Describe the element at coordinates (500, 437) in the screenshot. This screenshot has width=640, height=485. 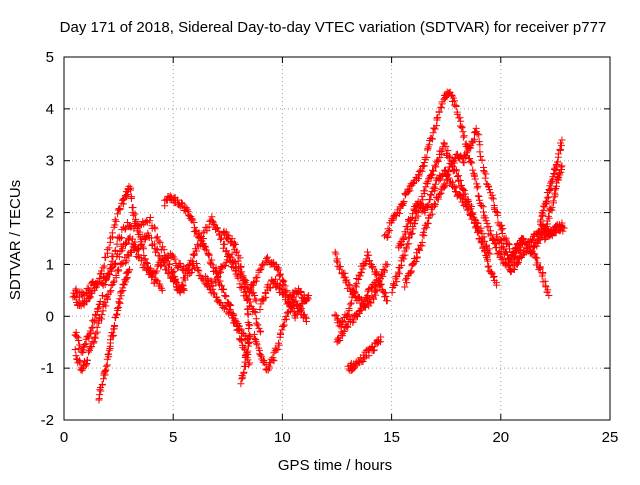
I see `x-tick-label: 20` at that location.